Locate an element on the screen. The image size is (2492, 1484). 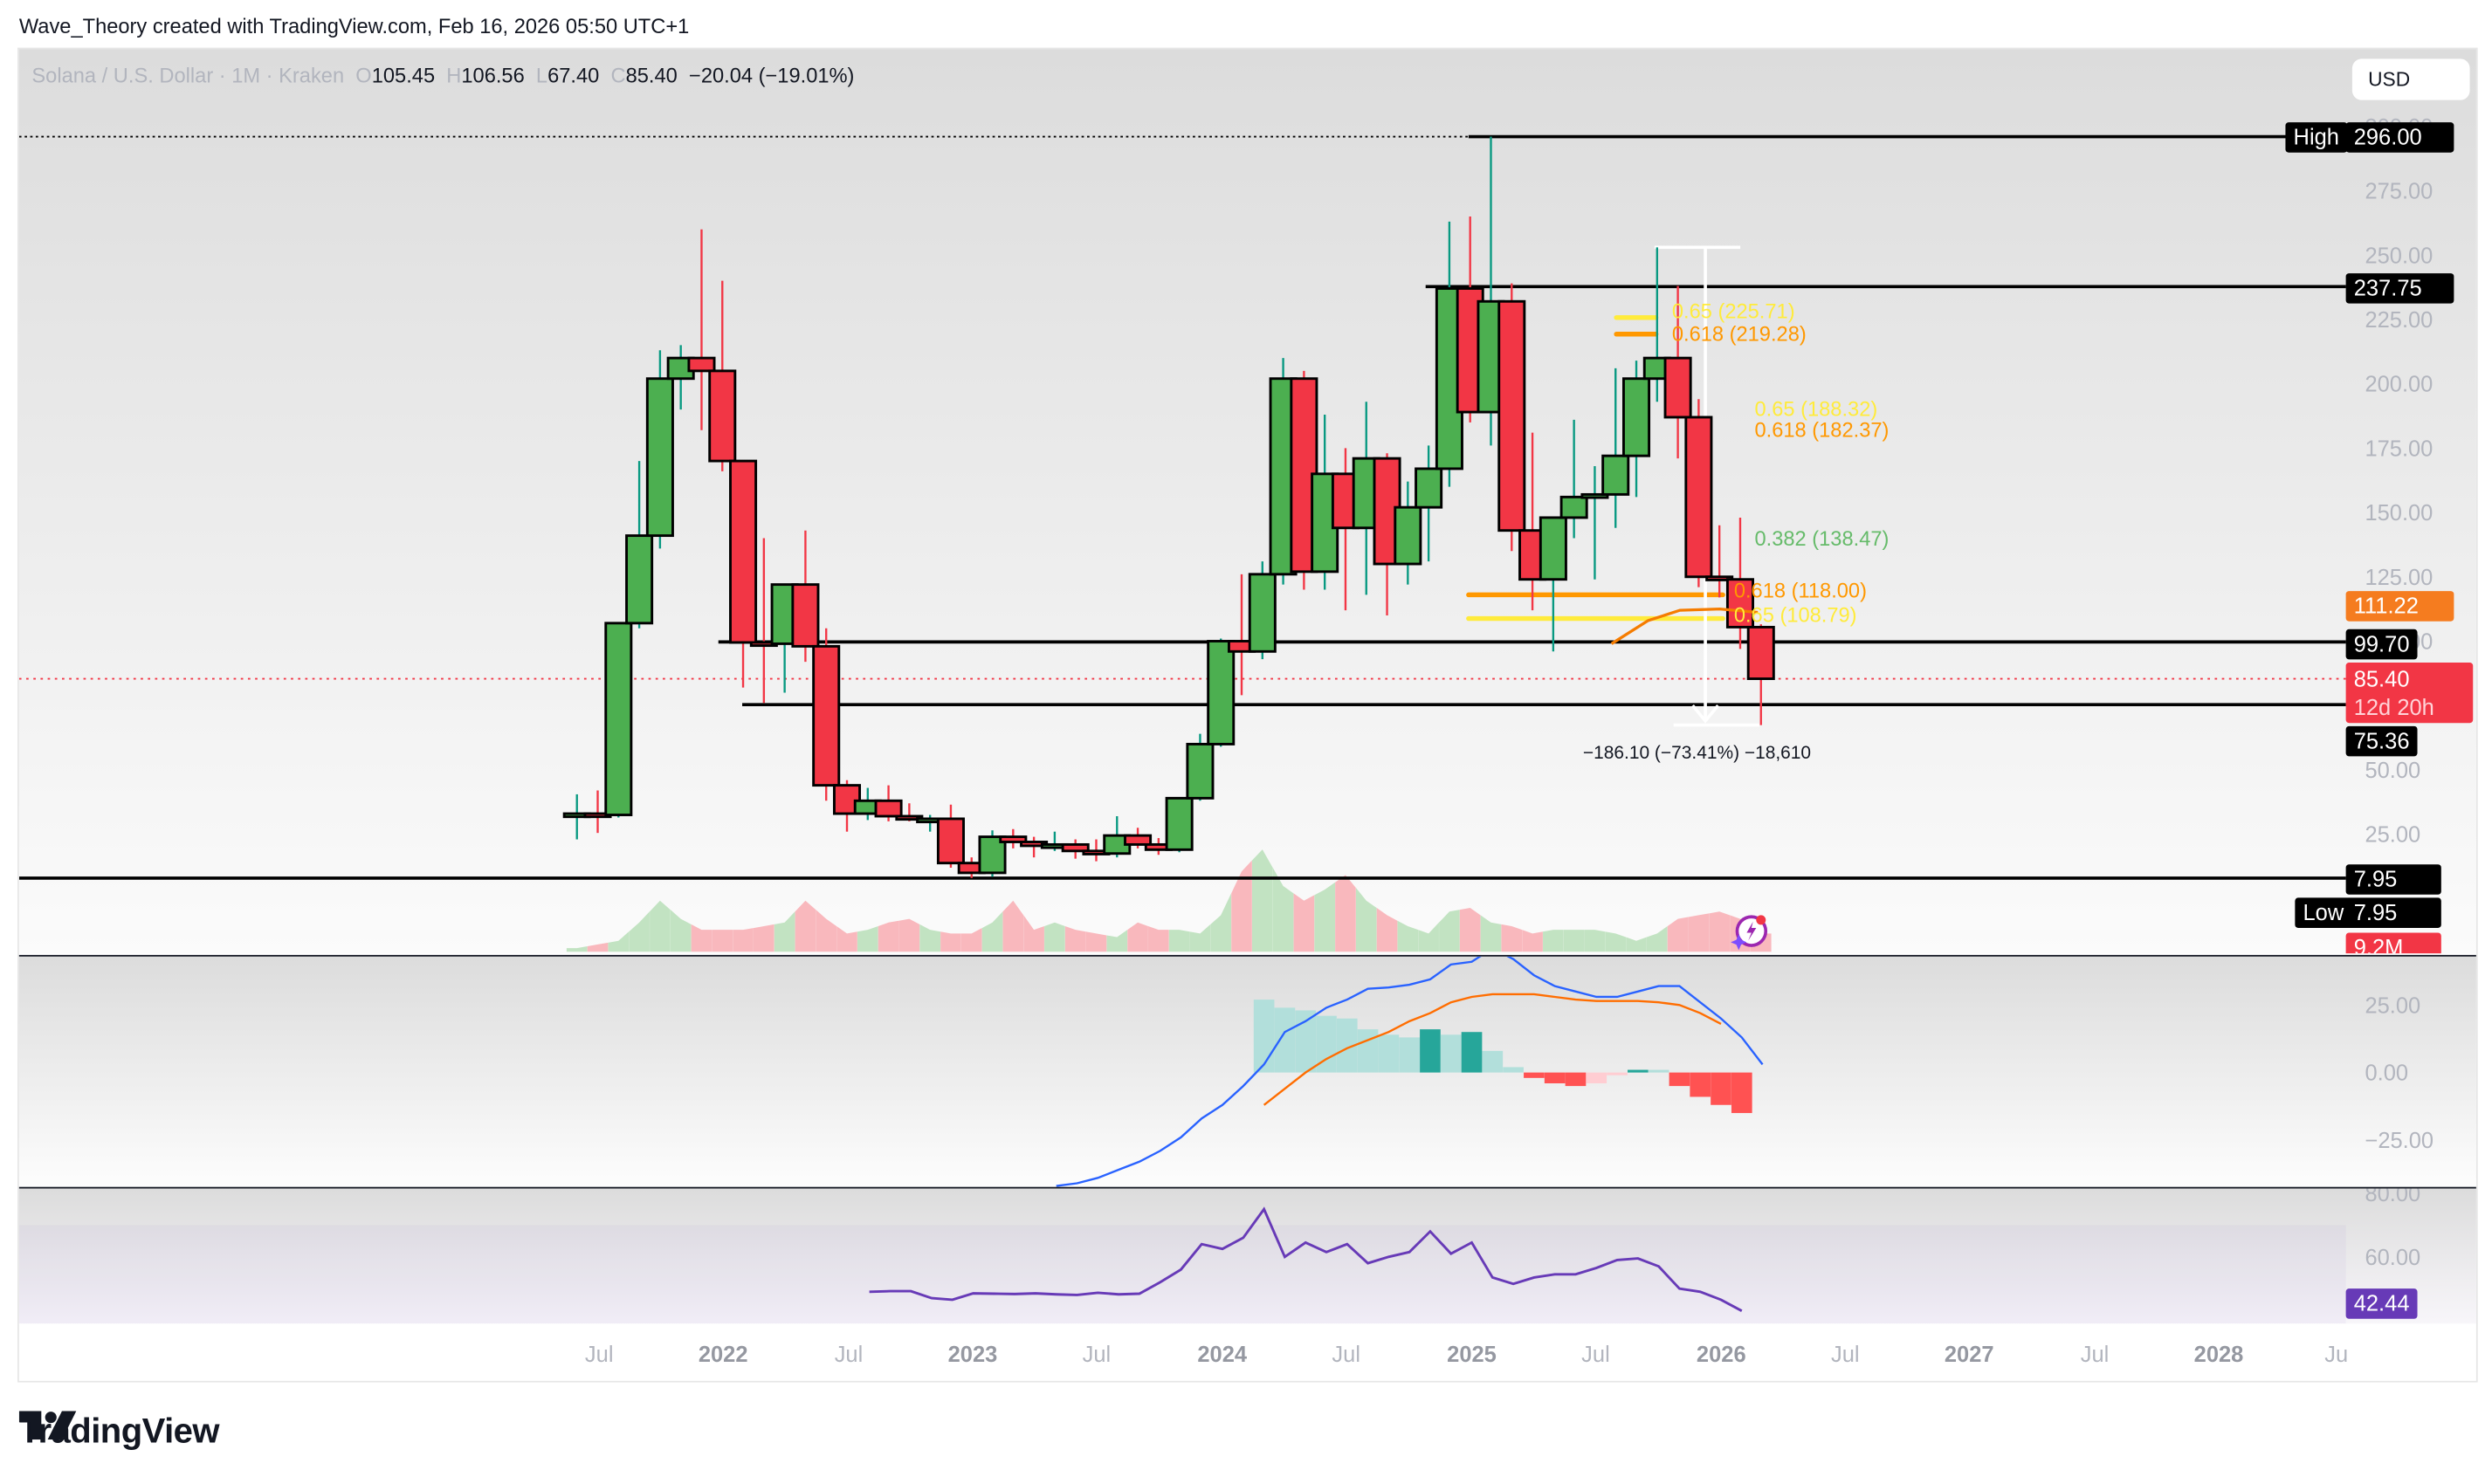
currency-button: USD is located at coordinates (2411, 79).